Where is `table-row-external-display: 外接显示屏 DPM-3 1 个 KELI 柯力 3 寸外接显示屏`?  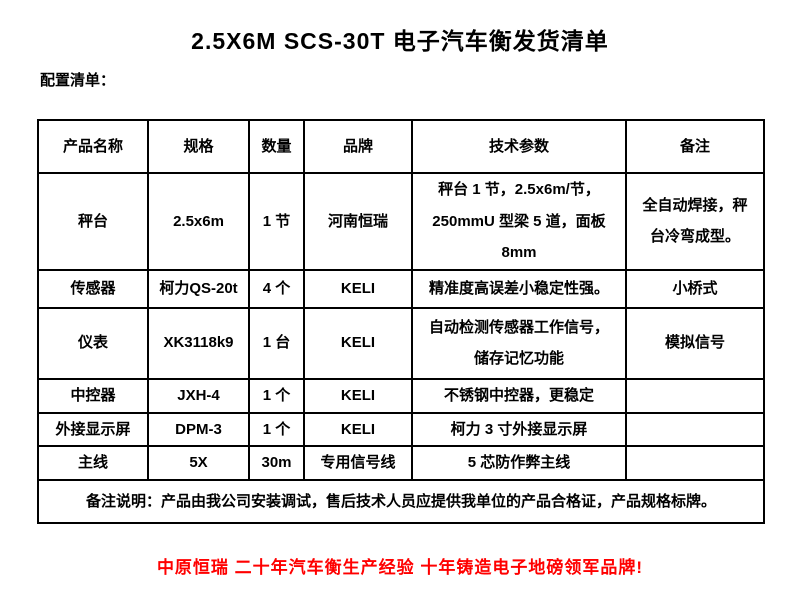
table-row-external-display: 外接显示屏 DPM-3 1 个 KELI 柯力 3 寸外接显示屏 is located at coordinates (401, 429).